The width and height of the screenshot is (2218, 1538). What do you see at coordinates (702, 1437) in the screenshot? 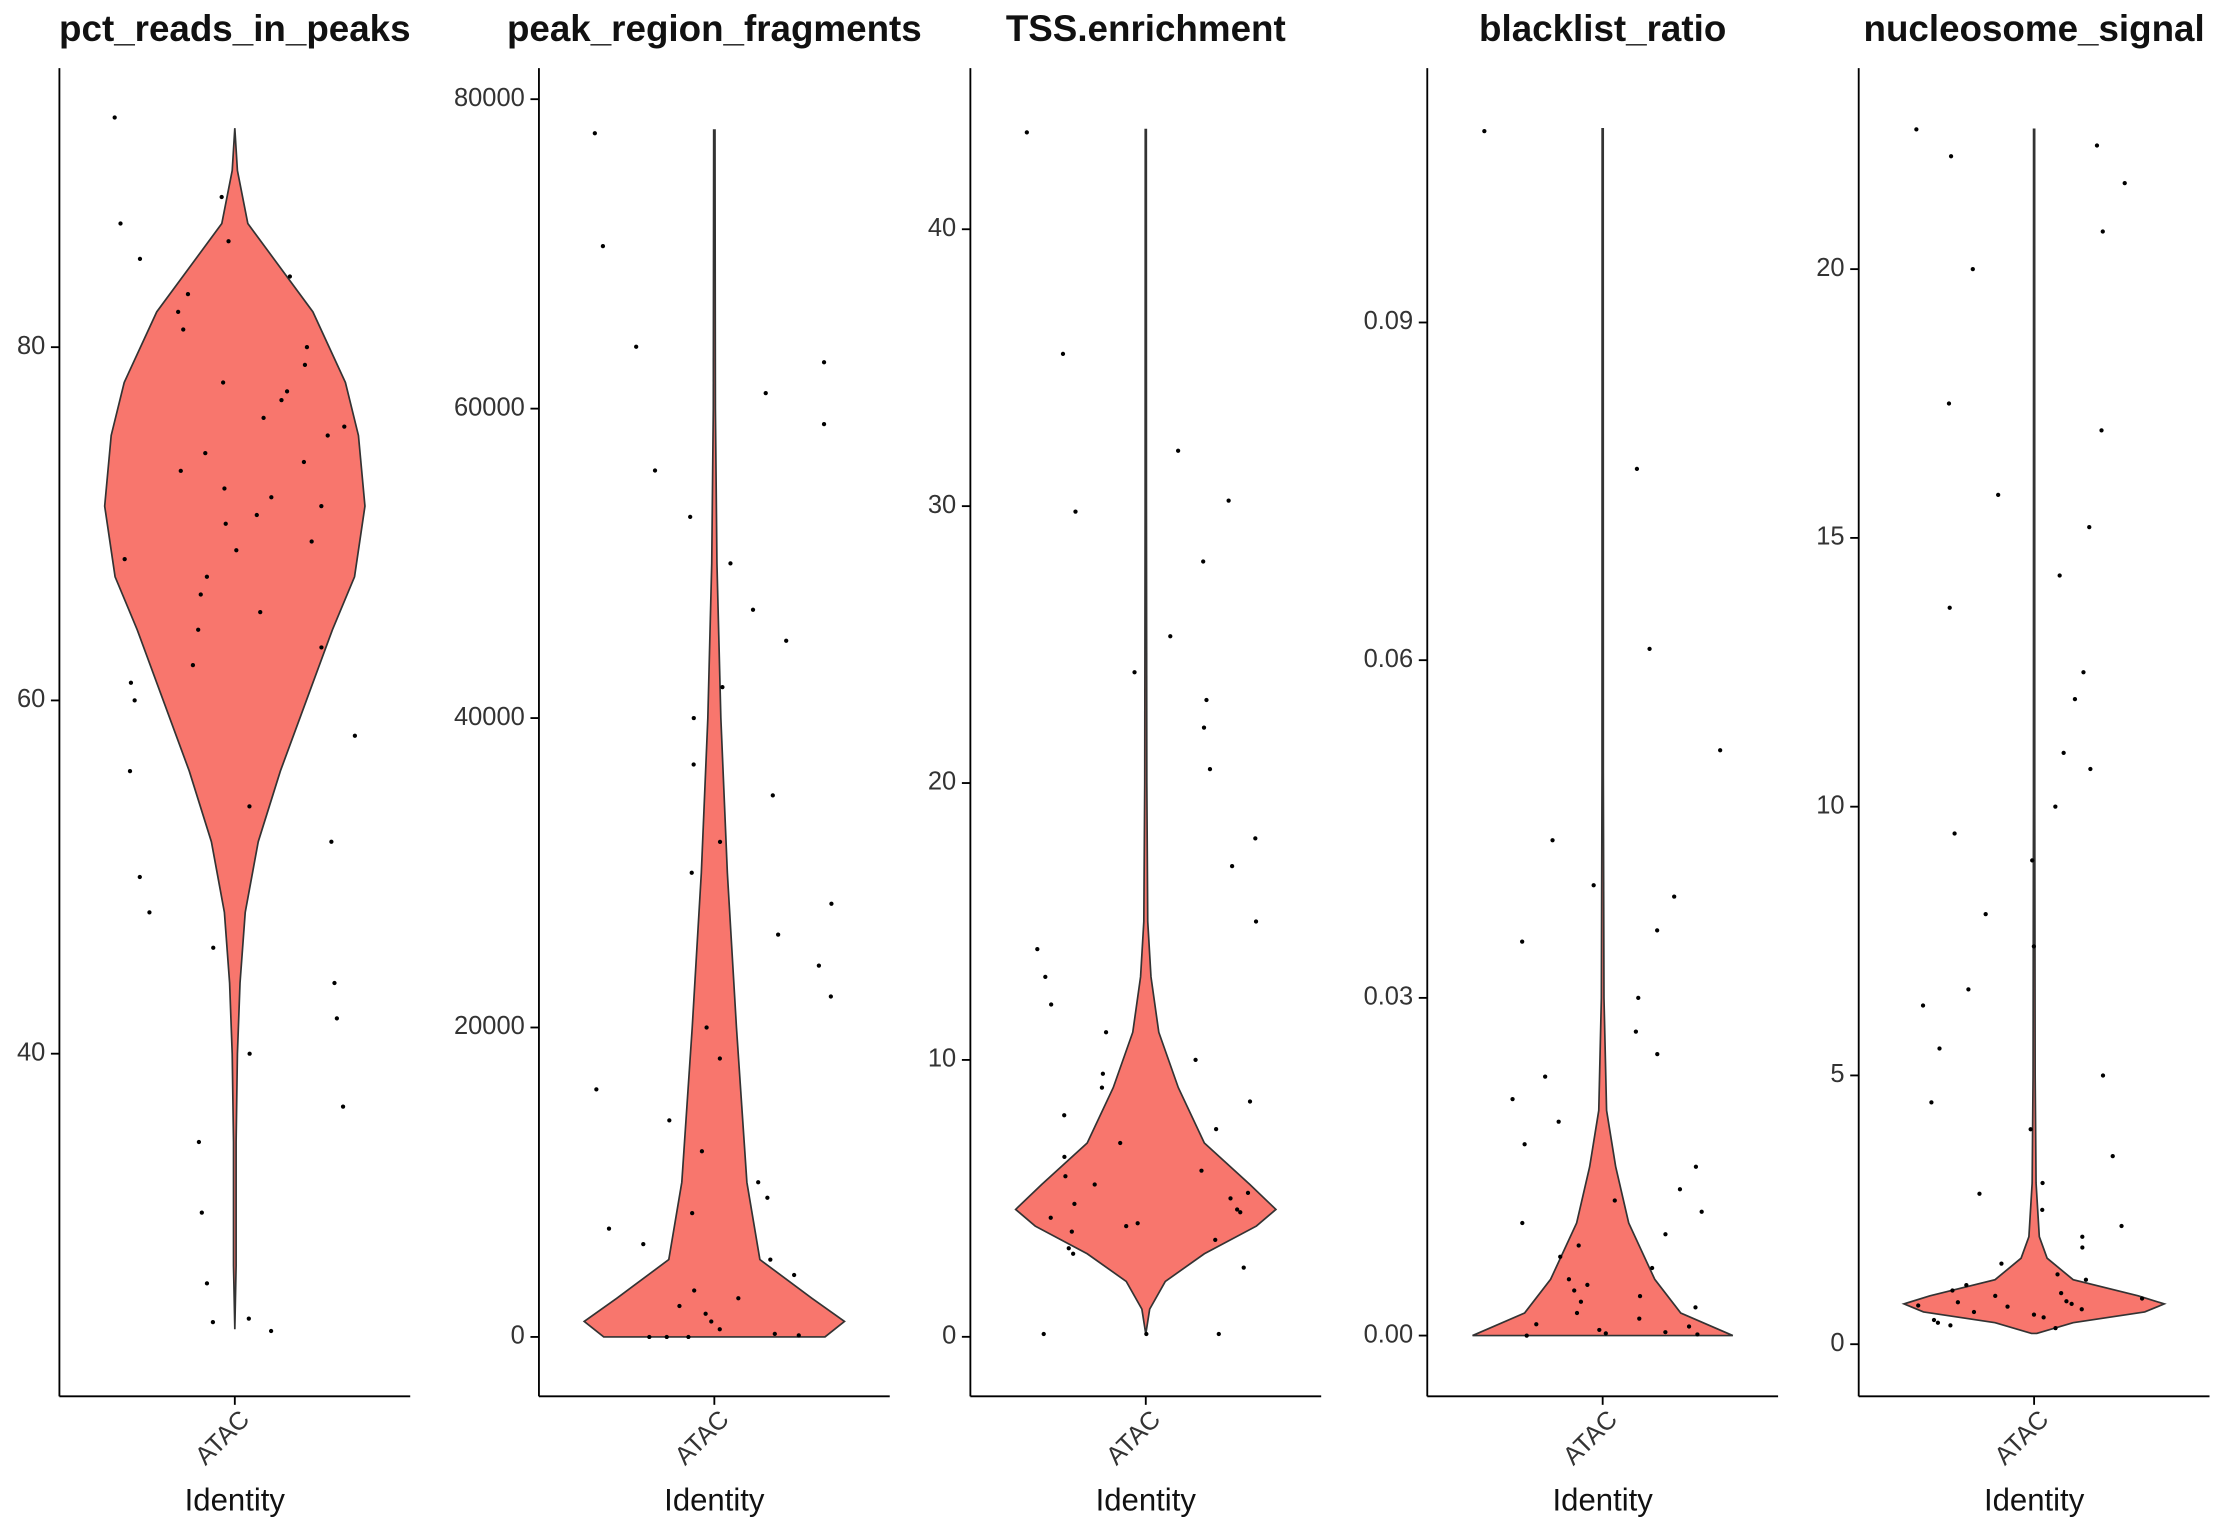
I see `x-tick-label: ATAC` at bounding box center [702, 1437].